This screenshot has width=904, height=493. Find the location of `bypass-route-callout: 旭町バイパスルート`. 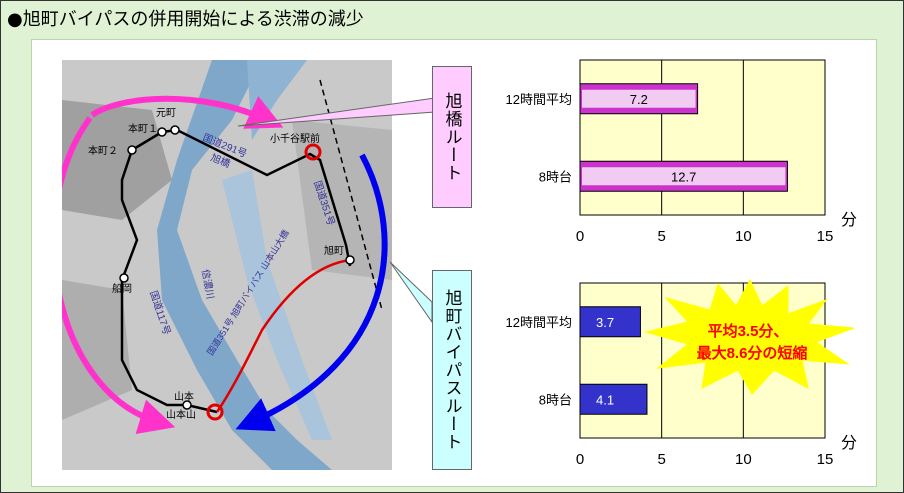

bypass-route-callout: 旭町バイパスルート is located at coordinates (452, 370).